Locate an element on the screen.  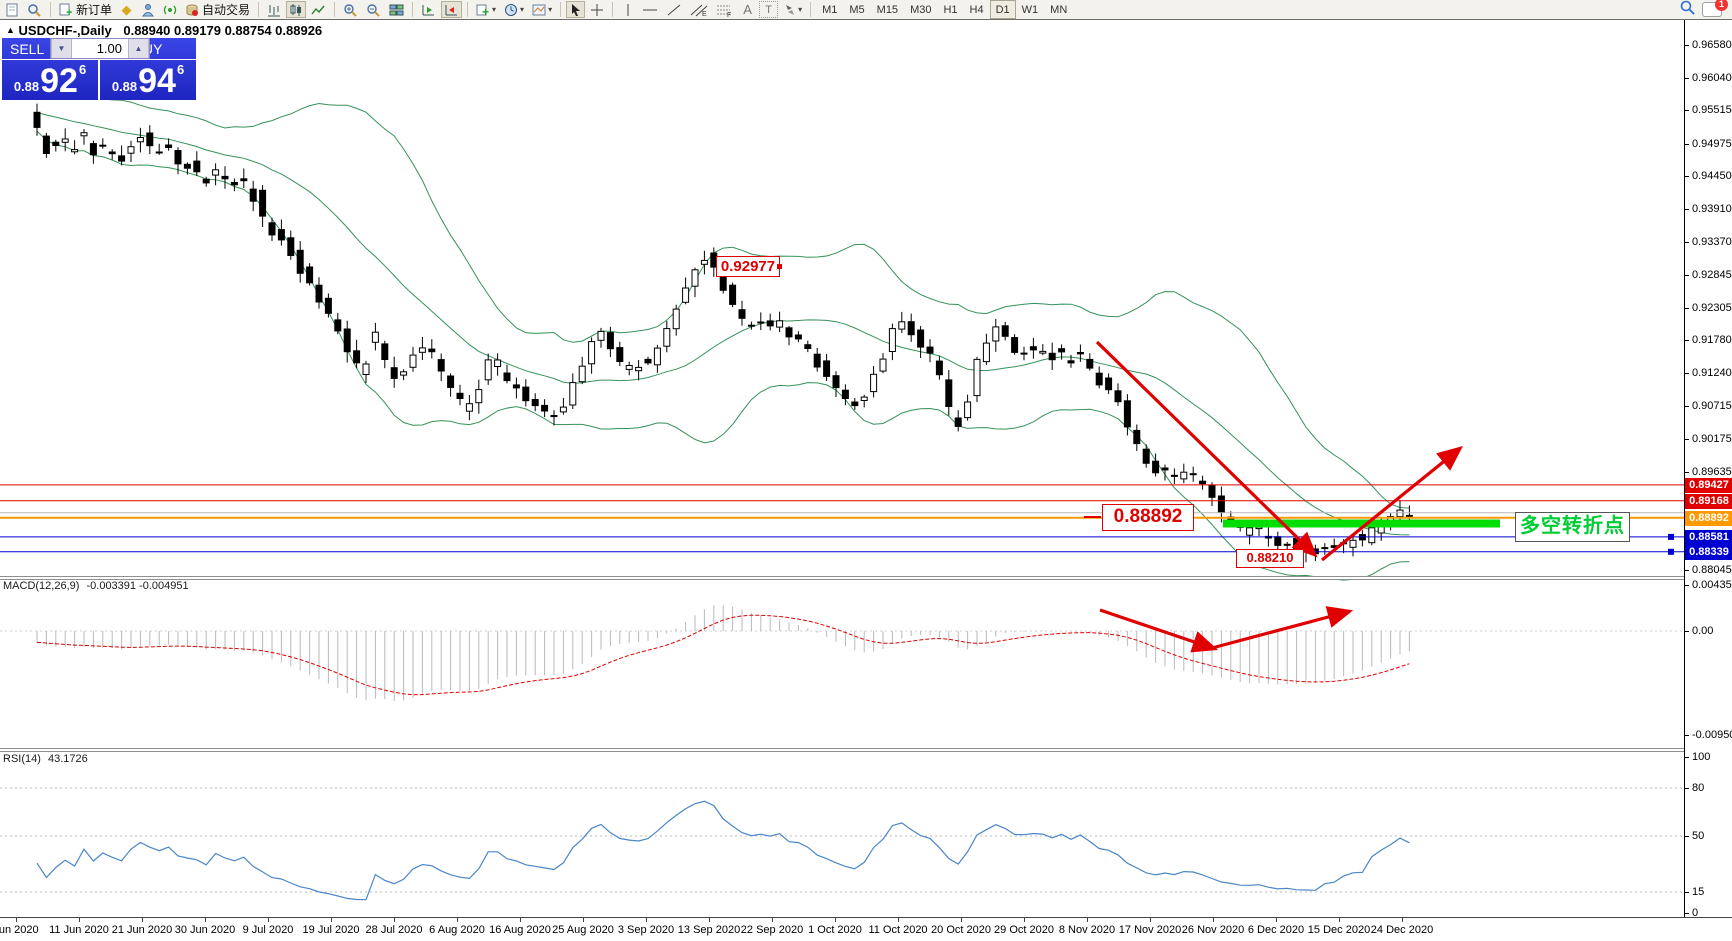
candlestick-chart-icon is located at coordinates (296, 9).